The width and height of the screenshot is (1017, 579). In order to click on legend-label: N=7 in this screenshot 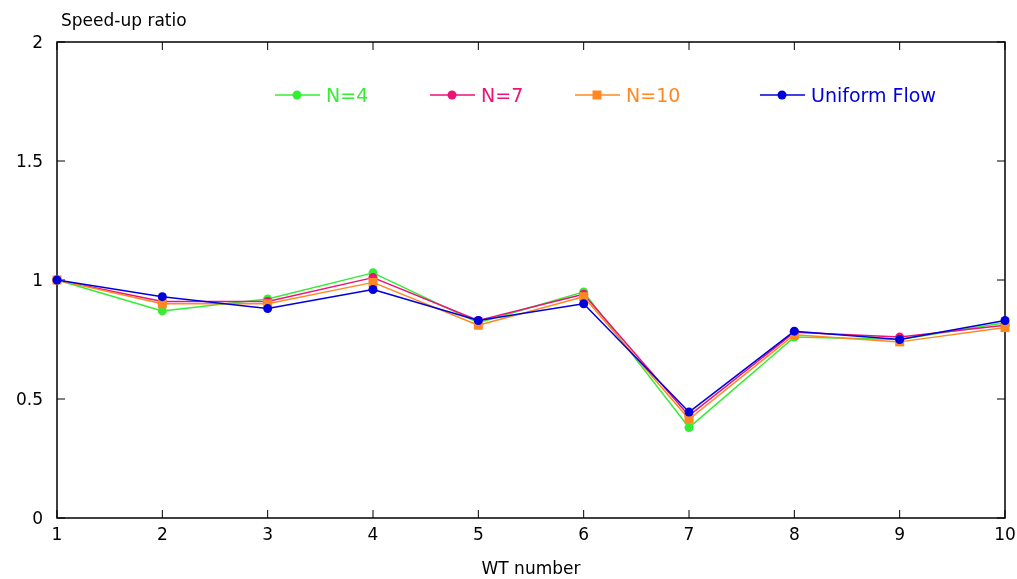, I will do `click(502, 95)`.